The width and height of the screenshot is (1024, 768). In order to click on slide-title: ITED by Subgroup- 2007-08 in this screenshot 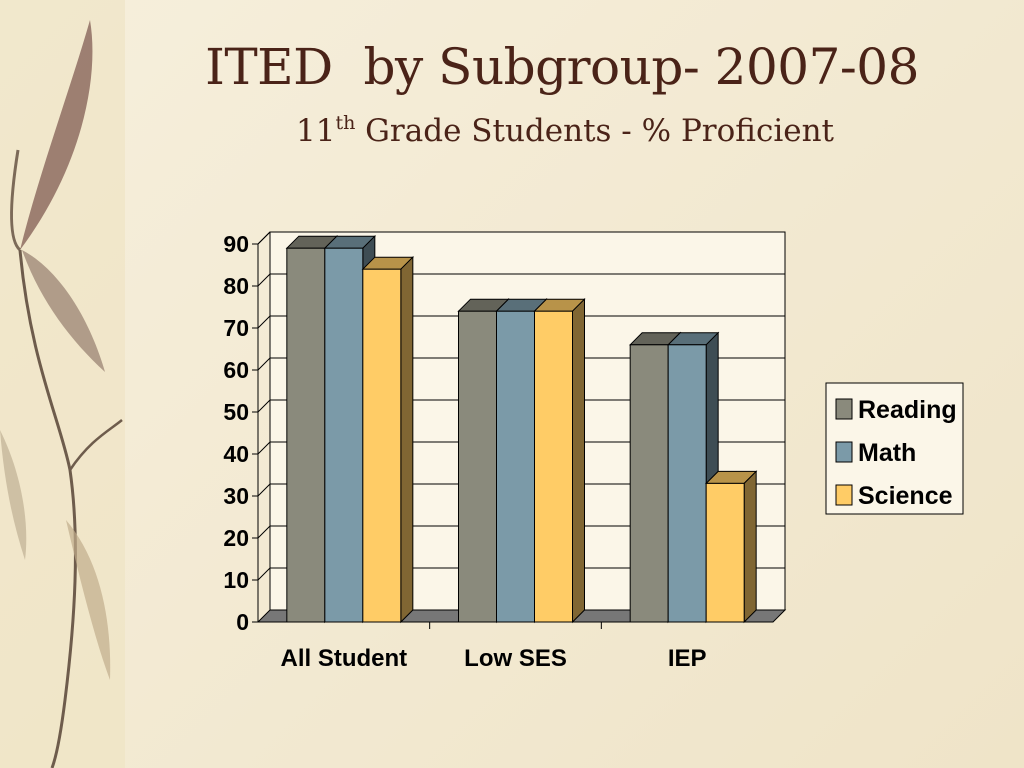, I will do `click(562, 67)`.